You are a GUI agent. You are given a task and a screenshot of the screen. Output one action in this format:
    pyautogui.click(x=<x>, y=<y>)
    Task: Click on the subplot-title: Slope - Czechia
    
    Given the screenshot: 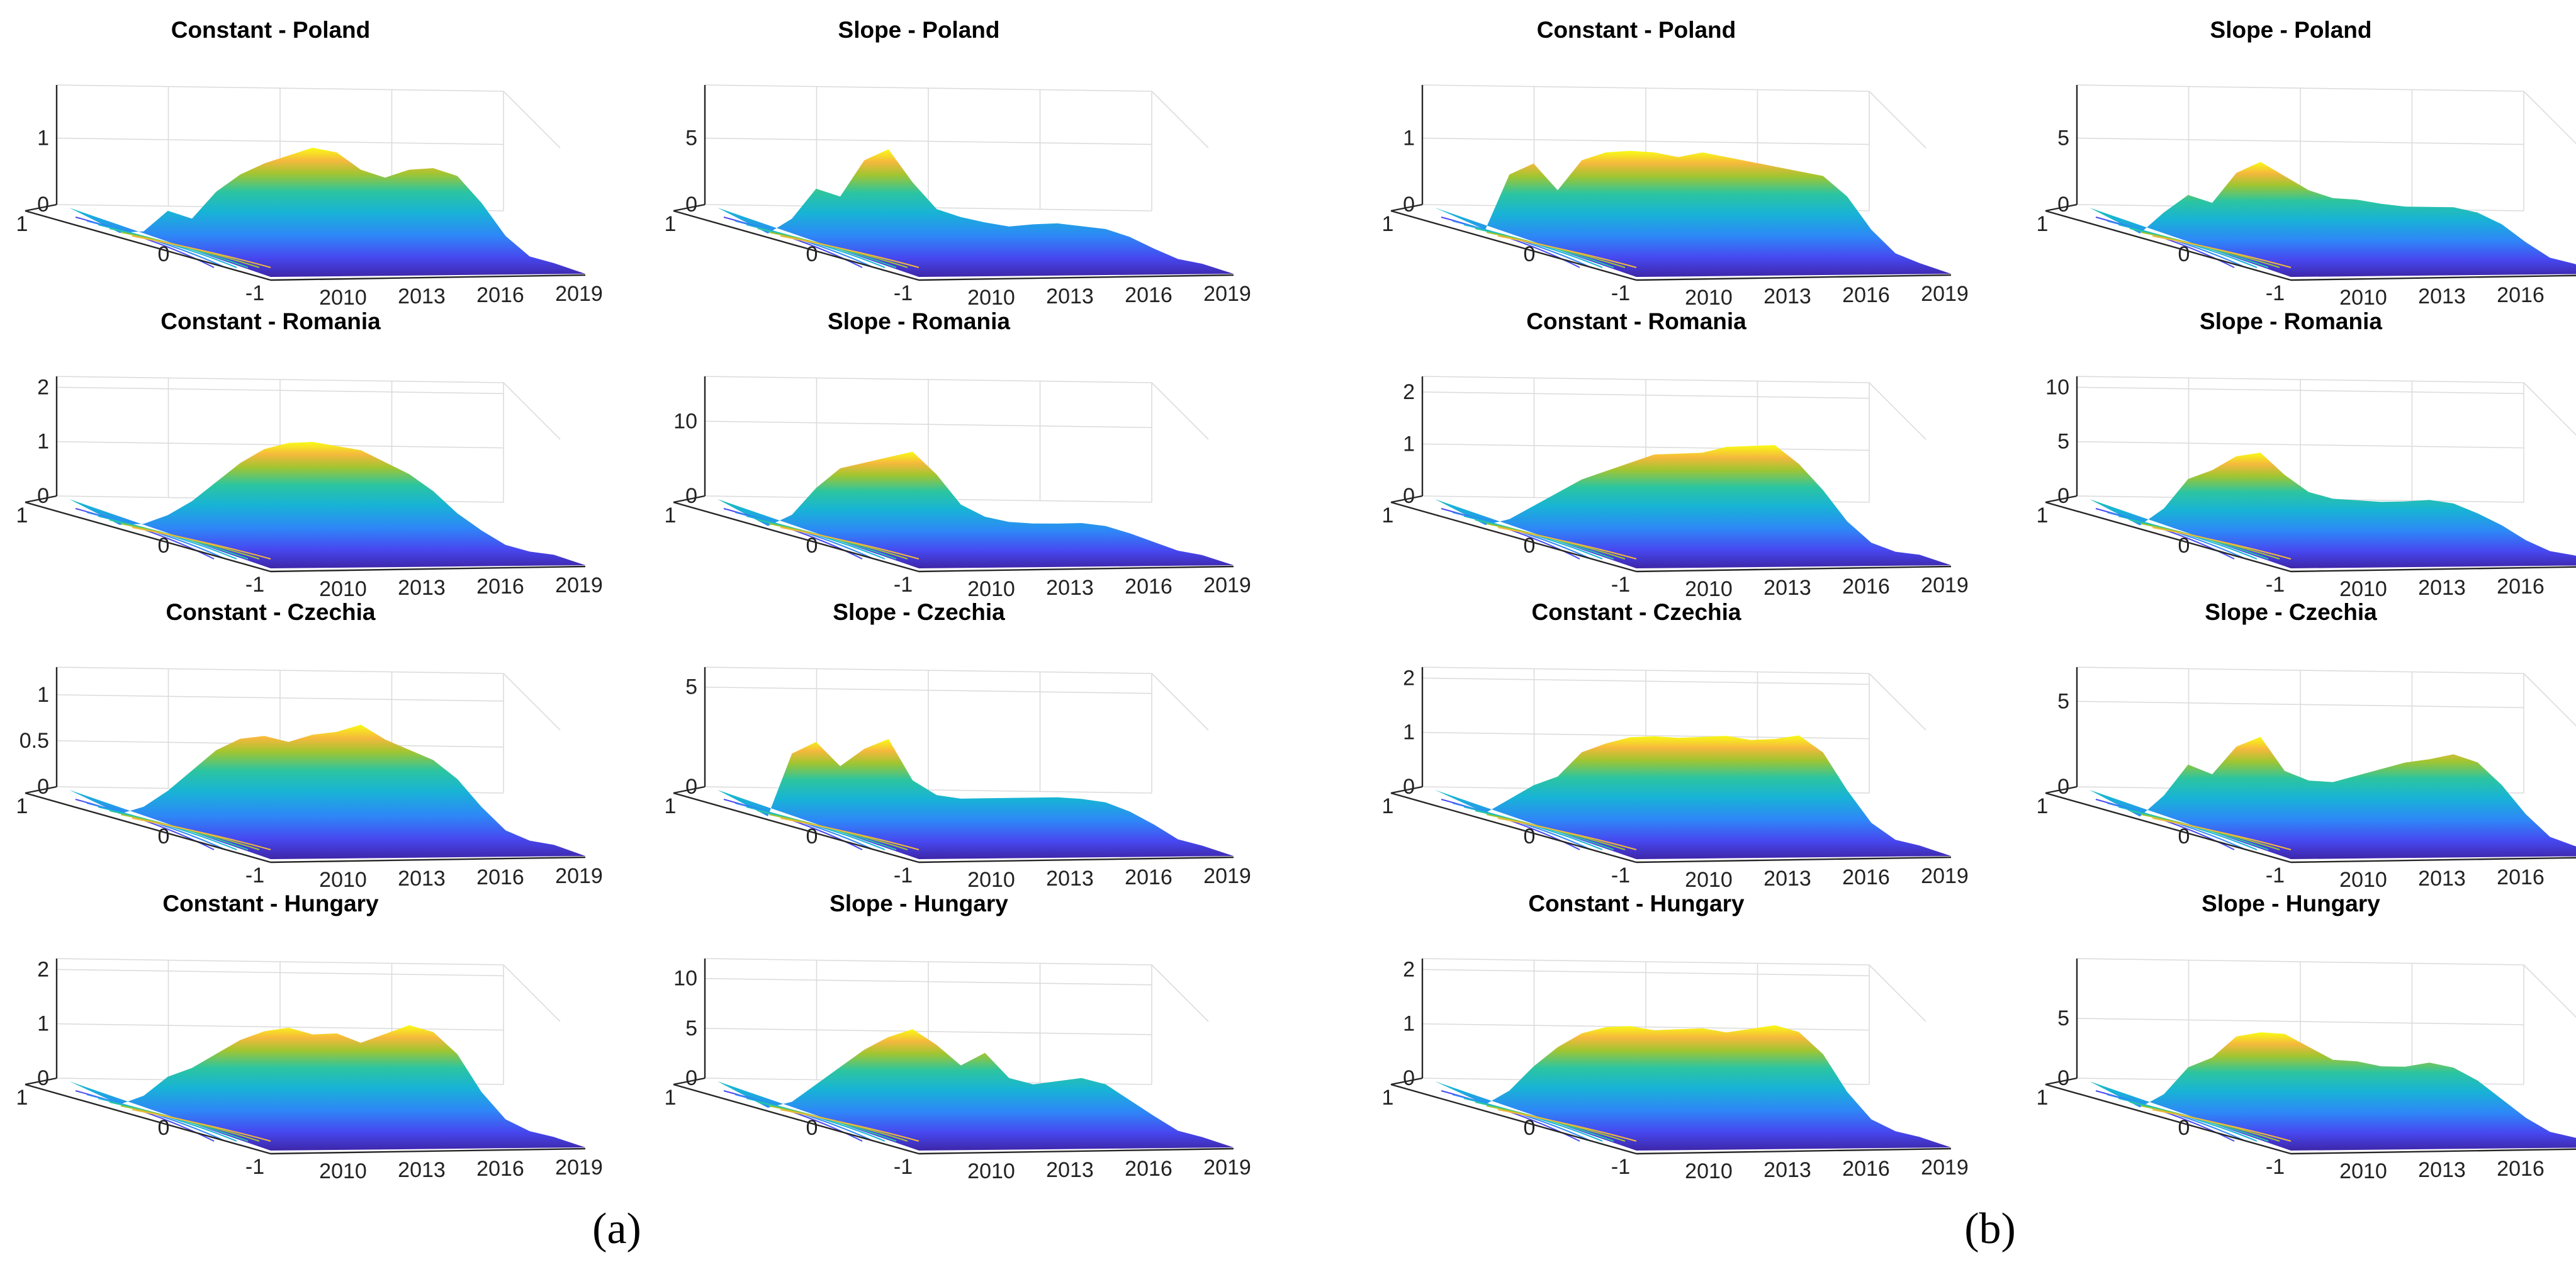 What is the action you would take?
    pyautogui.click(x=2291, y=612)
    